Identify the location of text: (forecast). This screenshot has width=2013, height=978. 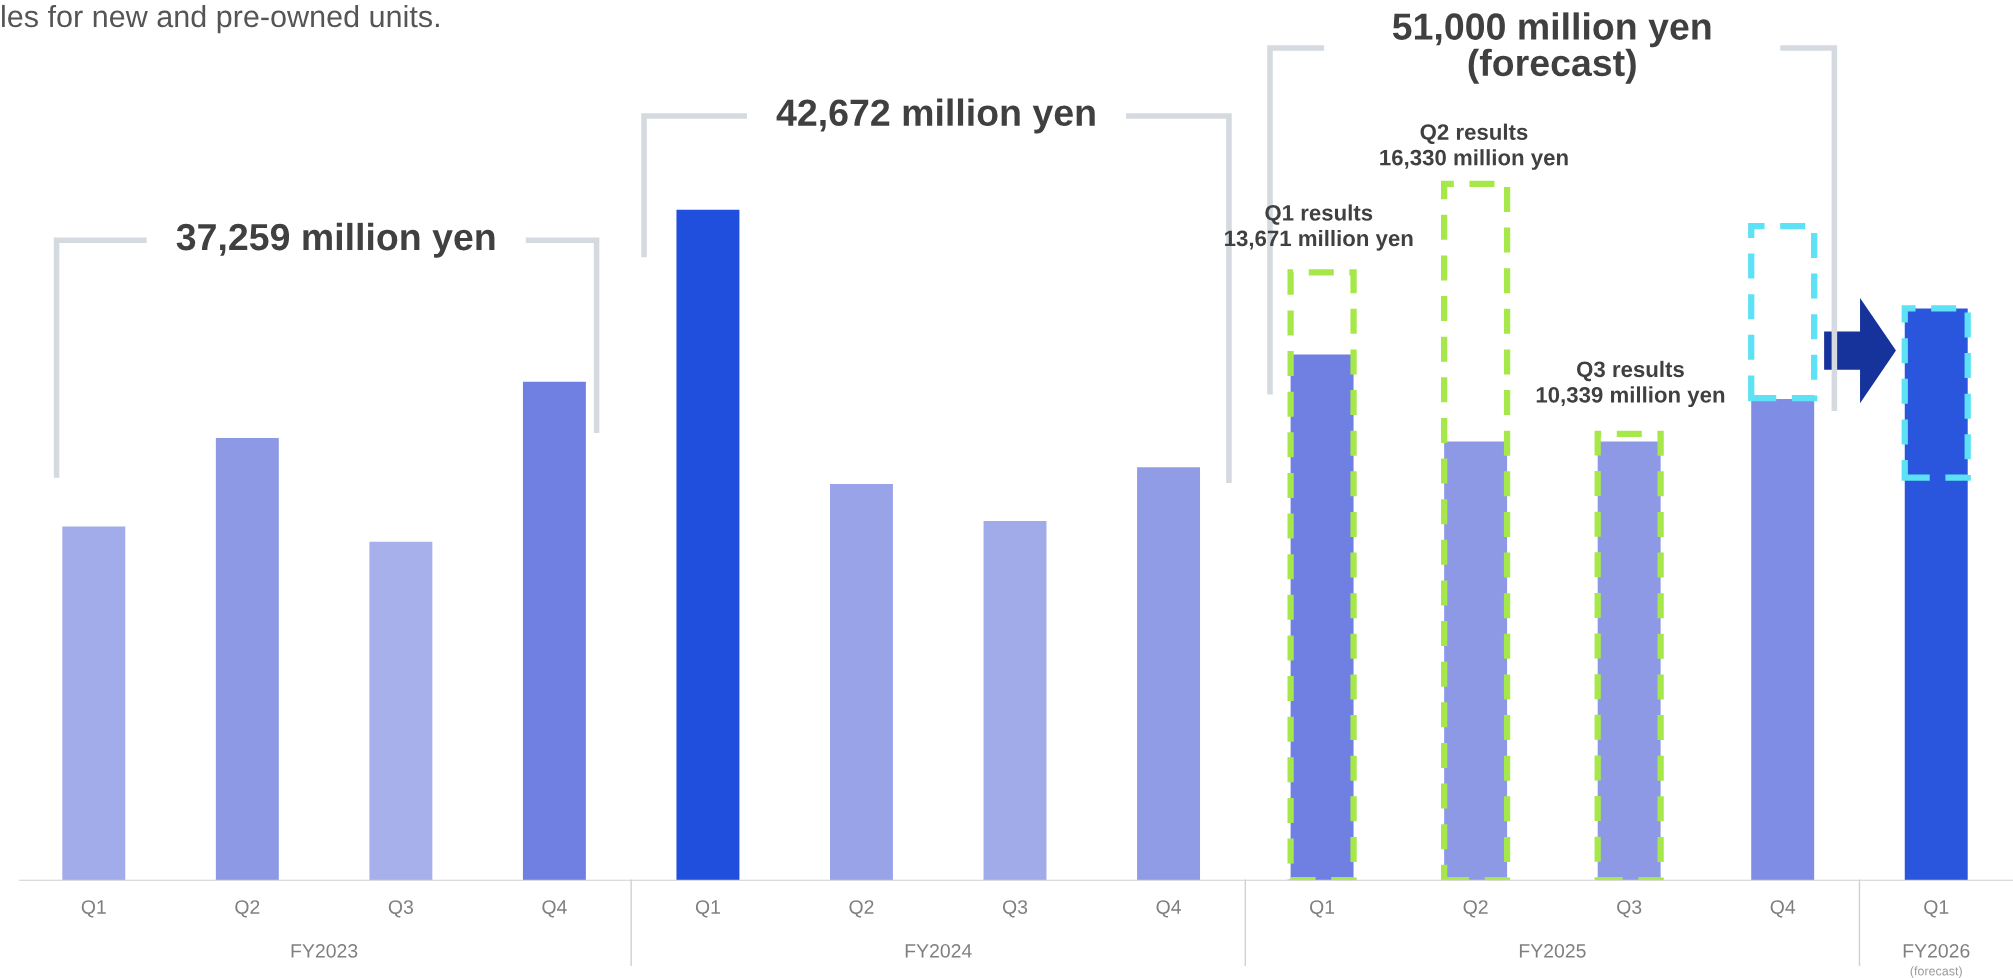
(1936, 972).